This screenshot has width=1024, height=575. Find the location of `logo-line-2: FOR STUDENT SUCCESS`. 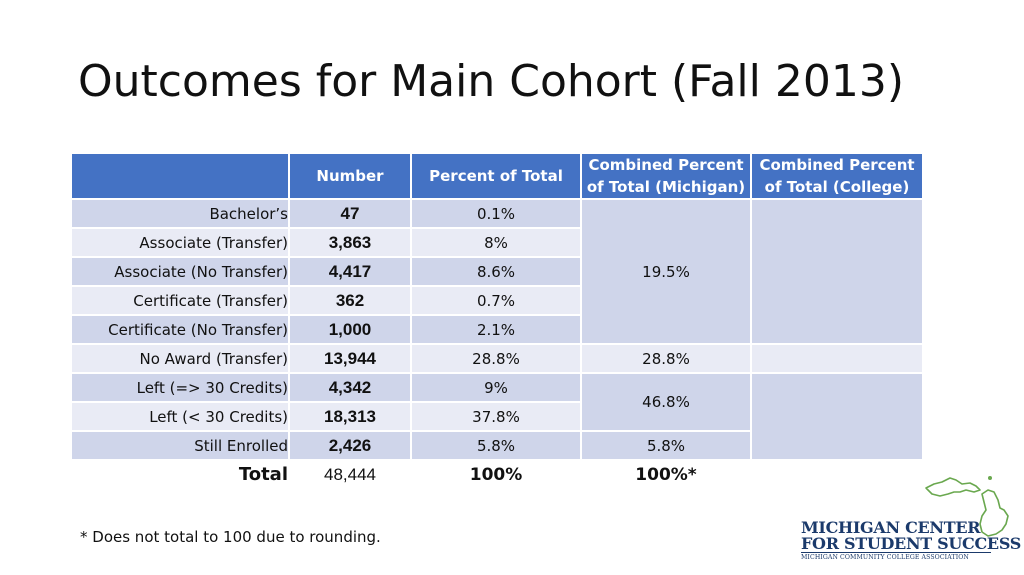

logo-line-2: FOR STUDENT SUCCESS is located at coordinates (911, 543).